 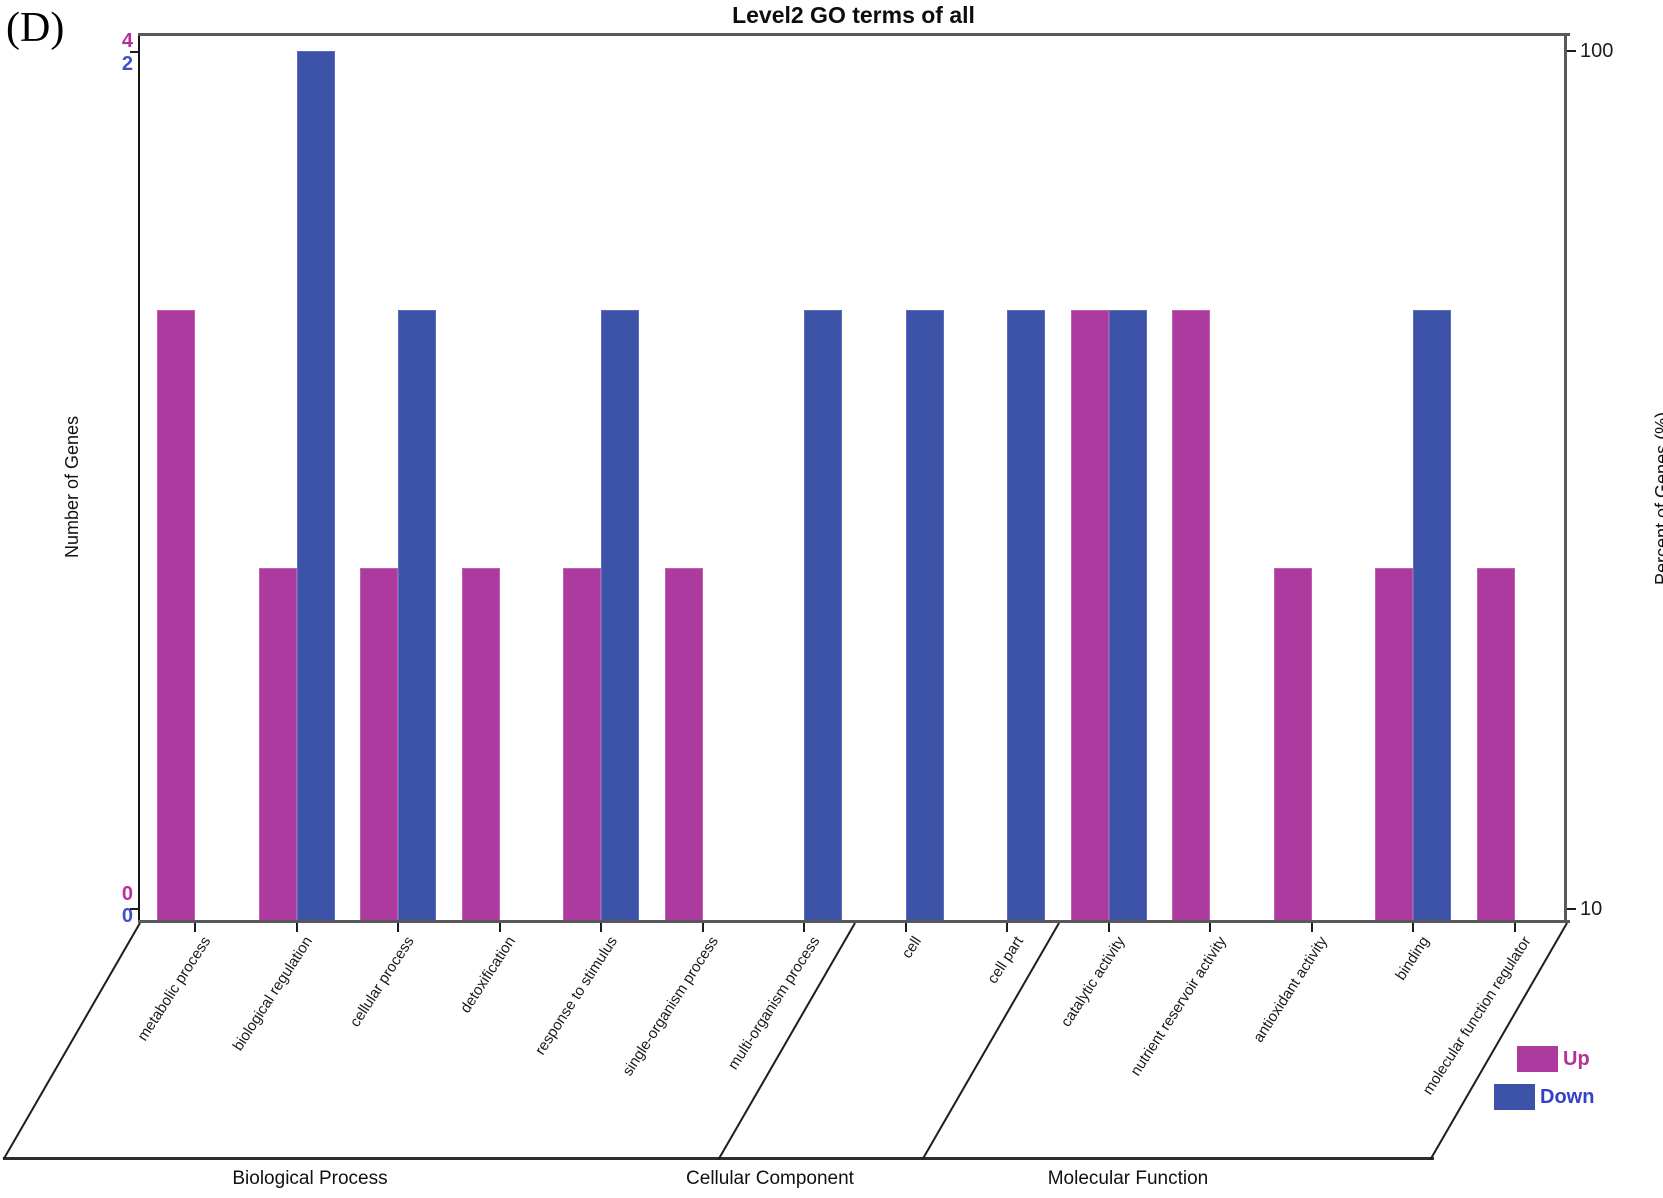 What do you see at coordinates (379, 745) in the screenshot?
I see `bar-up-cellular-process` at bounding box center [379, 745].